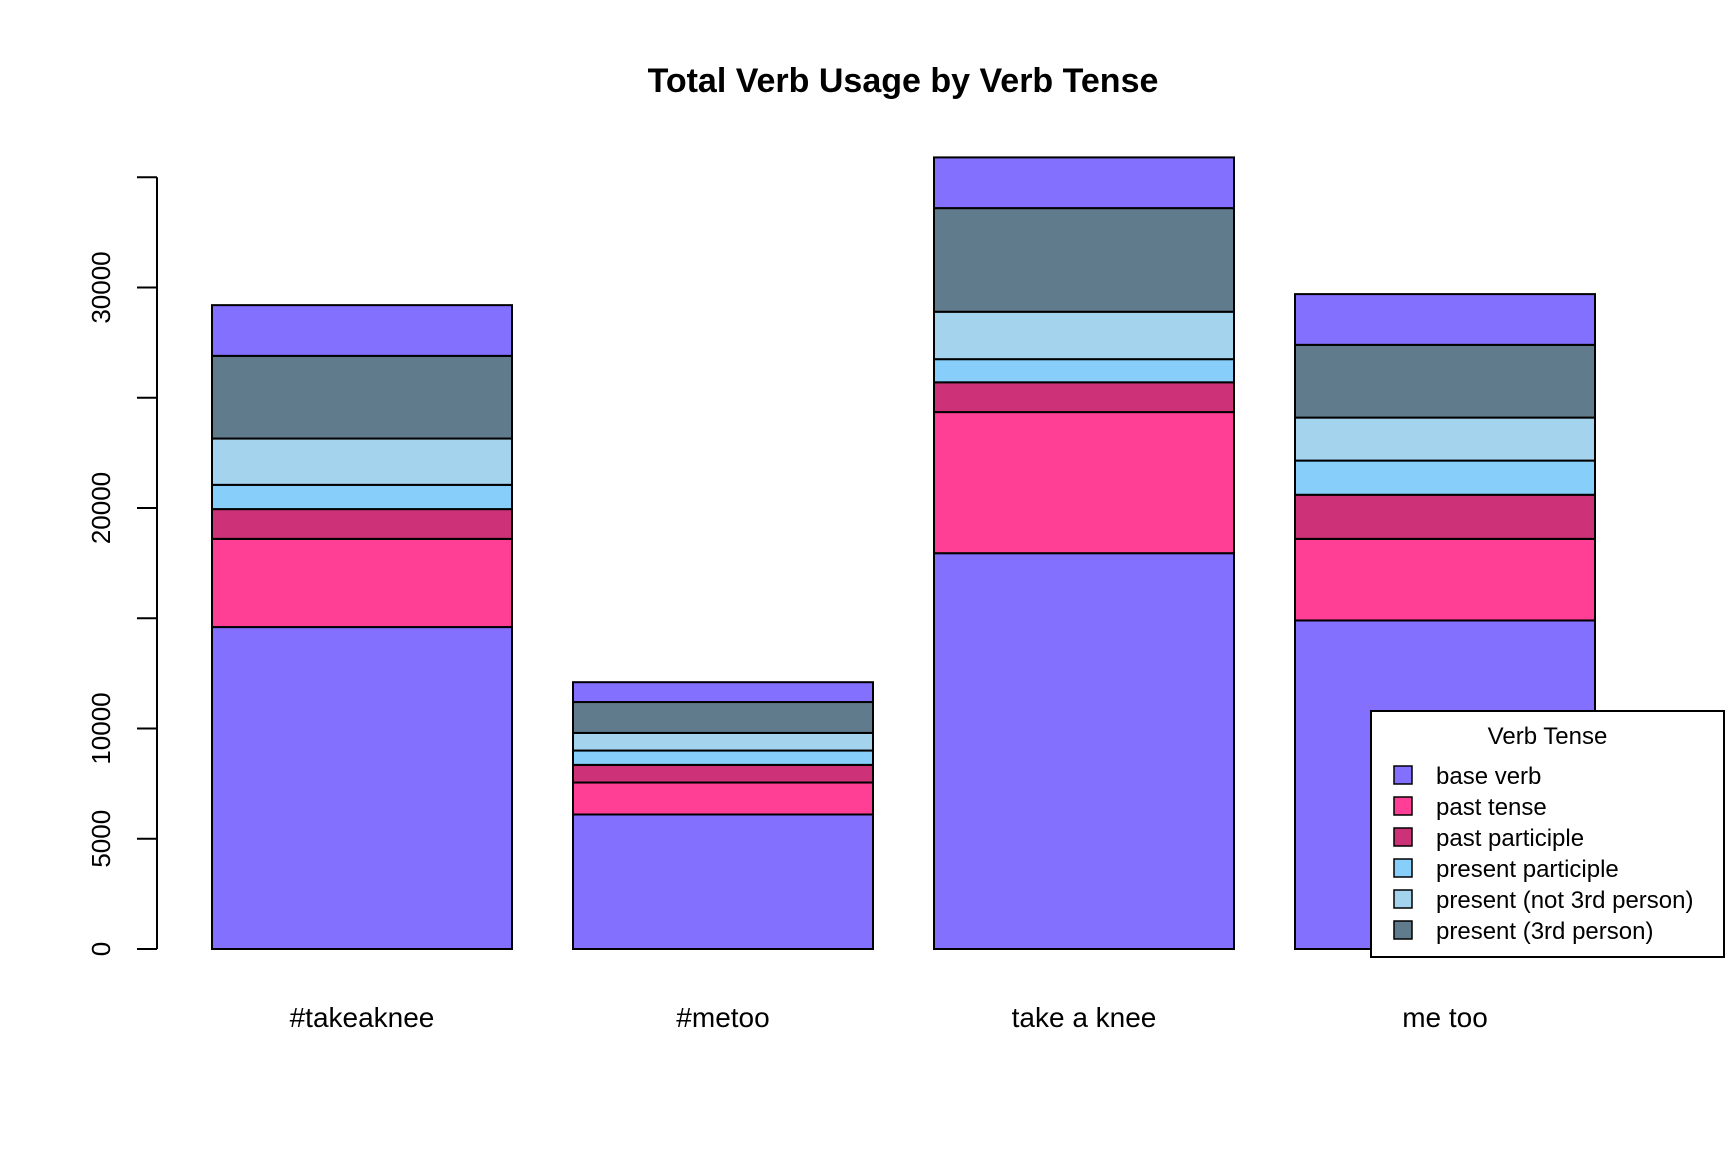 This screenshot has width=1728, height=1152. Describe the element at coordinates (122, 566) in the screenshot. I see `y-axis: 0 5000 10000 20000 30000` at that location.